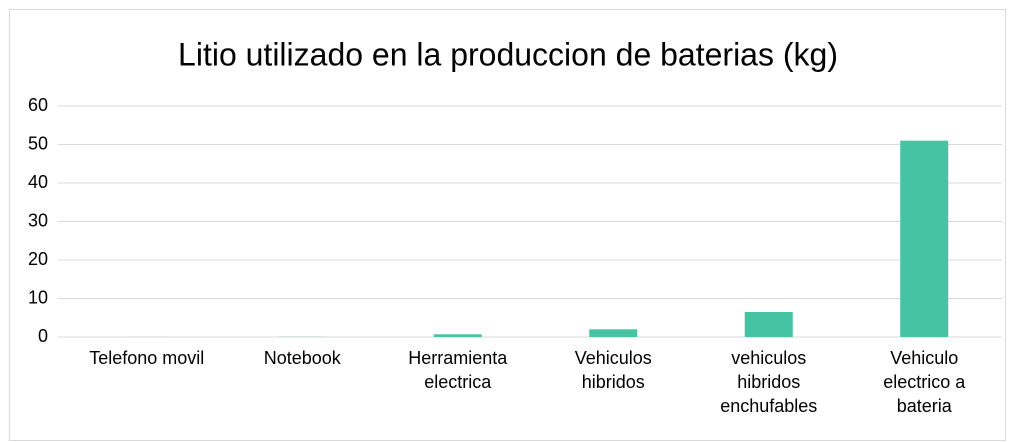  What do you see at coordinates (38, 143) in the screenshot?
I see `y-tick-label: 50` at bounding box center [38, 143].